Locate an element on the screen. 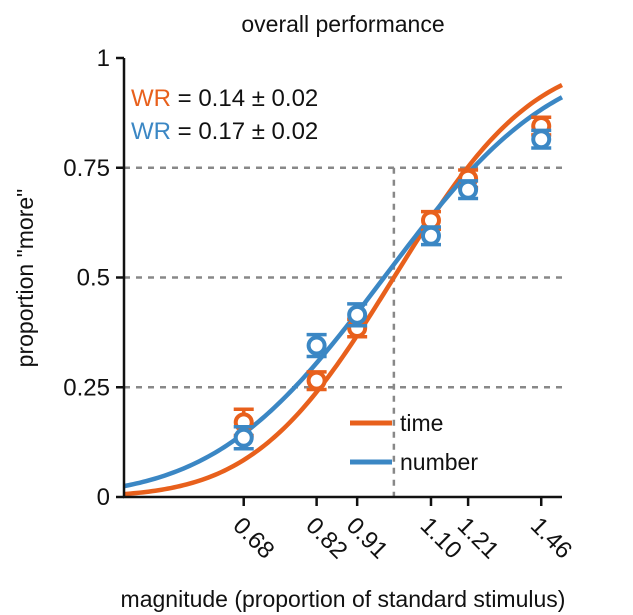  x-tick-label-2: 0.91 is located at coordinates (367, 538).